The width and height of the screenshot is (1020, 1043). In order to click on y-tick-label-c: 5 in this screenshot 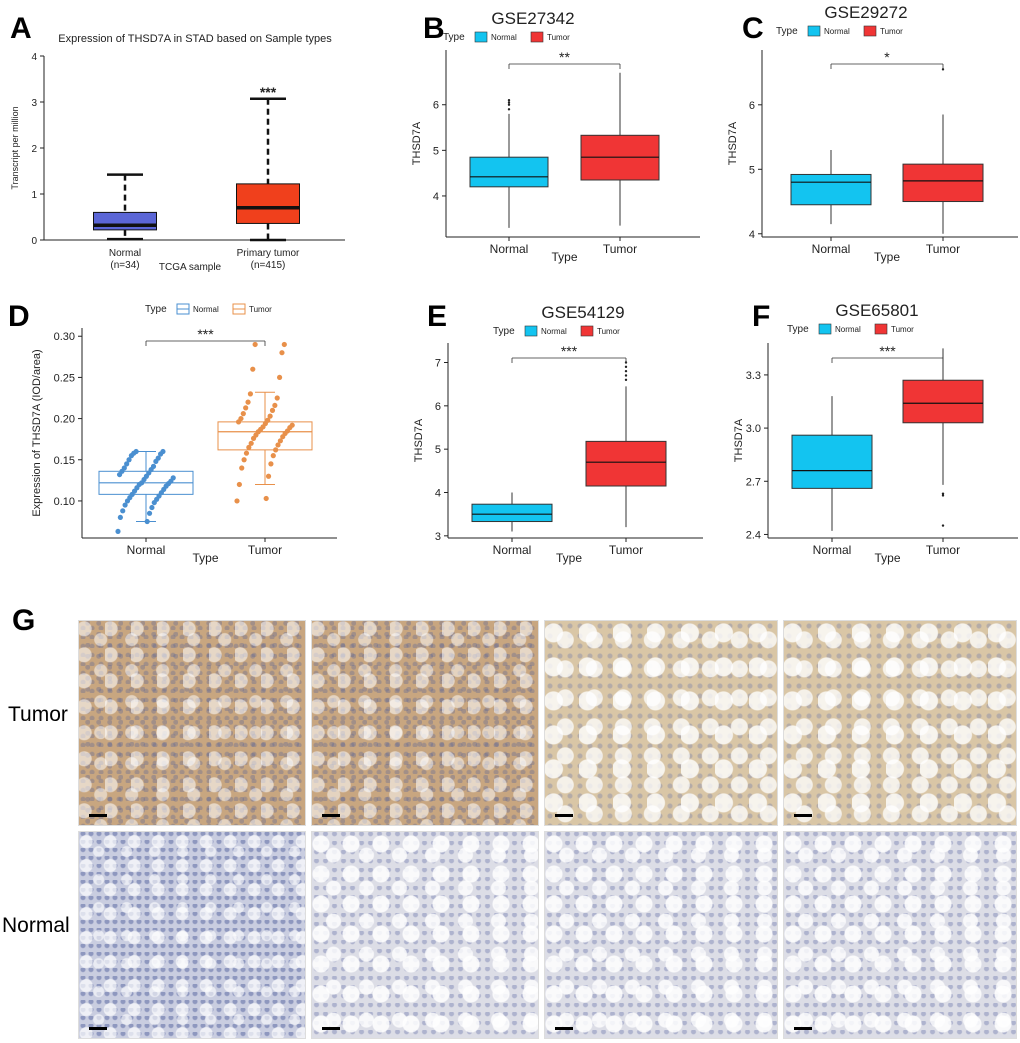, I will do `click(752, 170)`.